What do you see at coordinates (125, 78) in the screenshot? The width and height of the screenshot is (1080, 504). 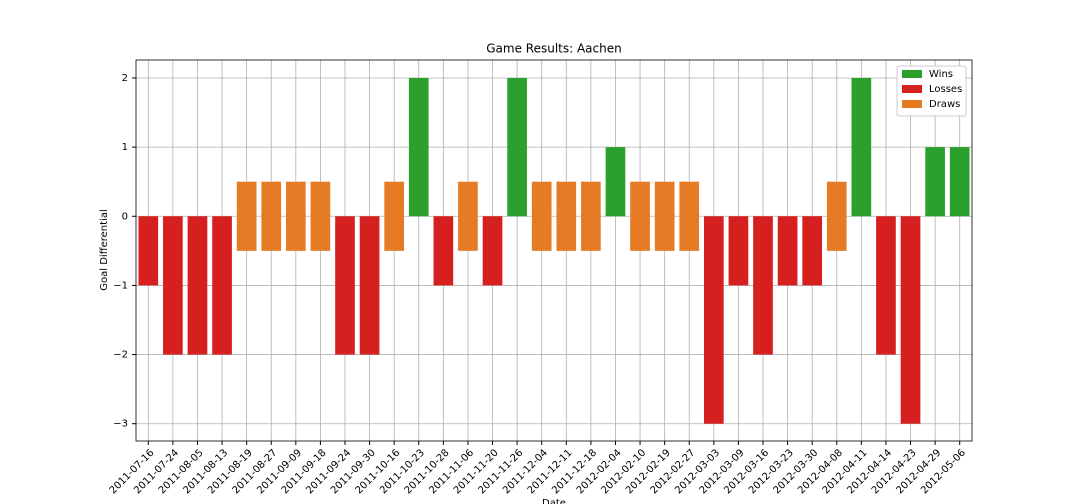 I see `y-tick-label: 2` at bounding box center [125, 78].